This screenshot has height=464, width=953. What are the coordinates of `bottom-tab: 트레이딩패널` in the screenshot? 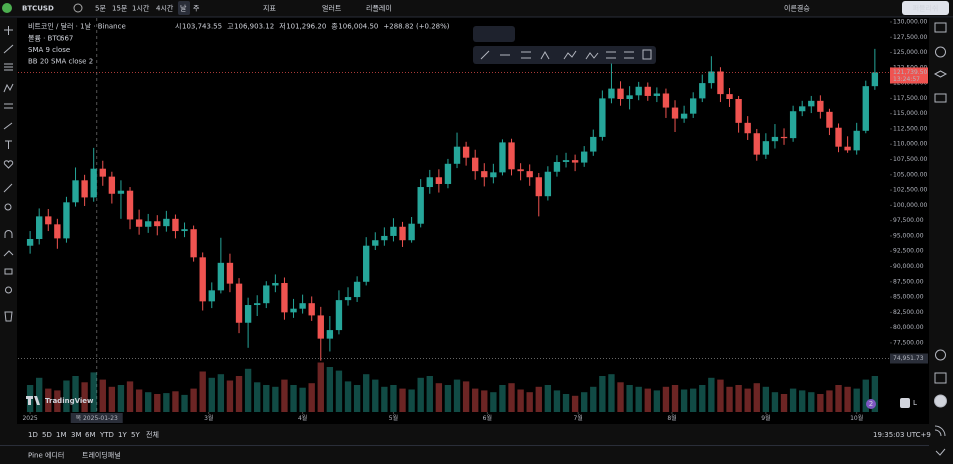 It's located at (101, 455).